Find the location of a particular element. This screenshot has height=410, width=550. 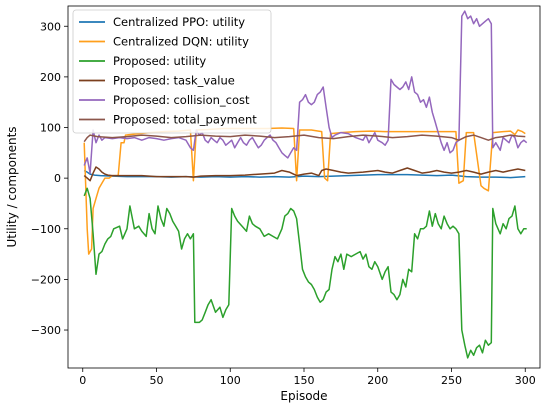

legend-label: Centralized DQN: utility is located at coordinates (181, 42).